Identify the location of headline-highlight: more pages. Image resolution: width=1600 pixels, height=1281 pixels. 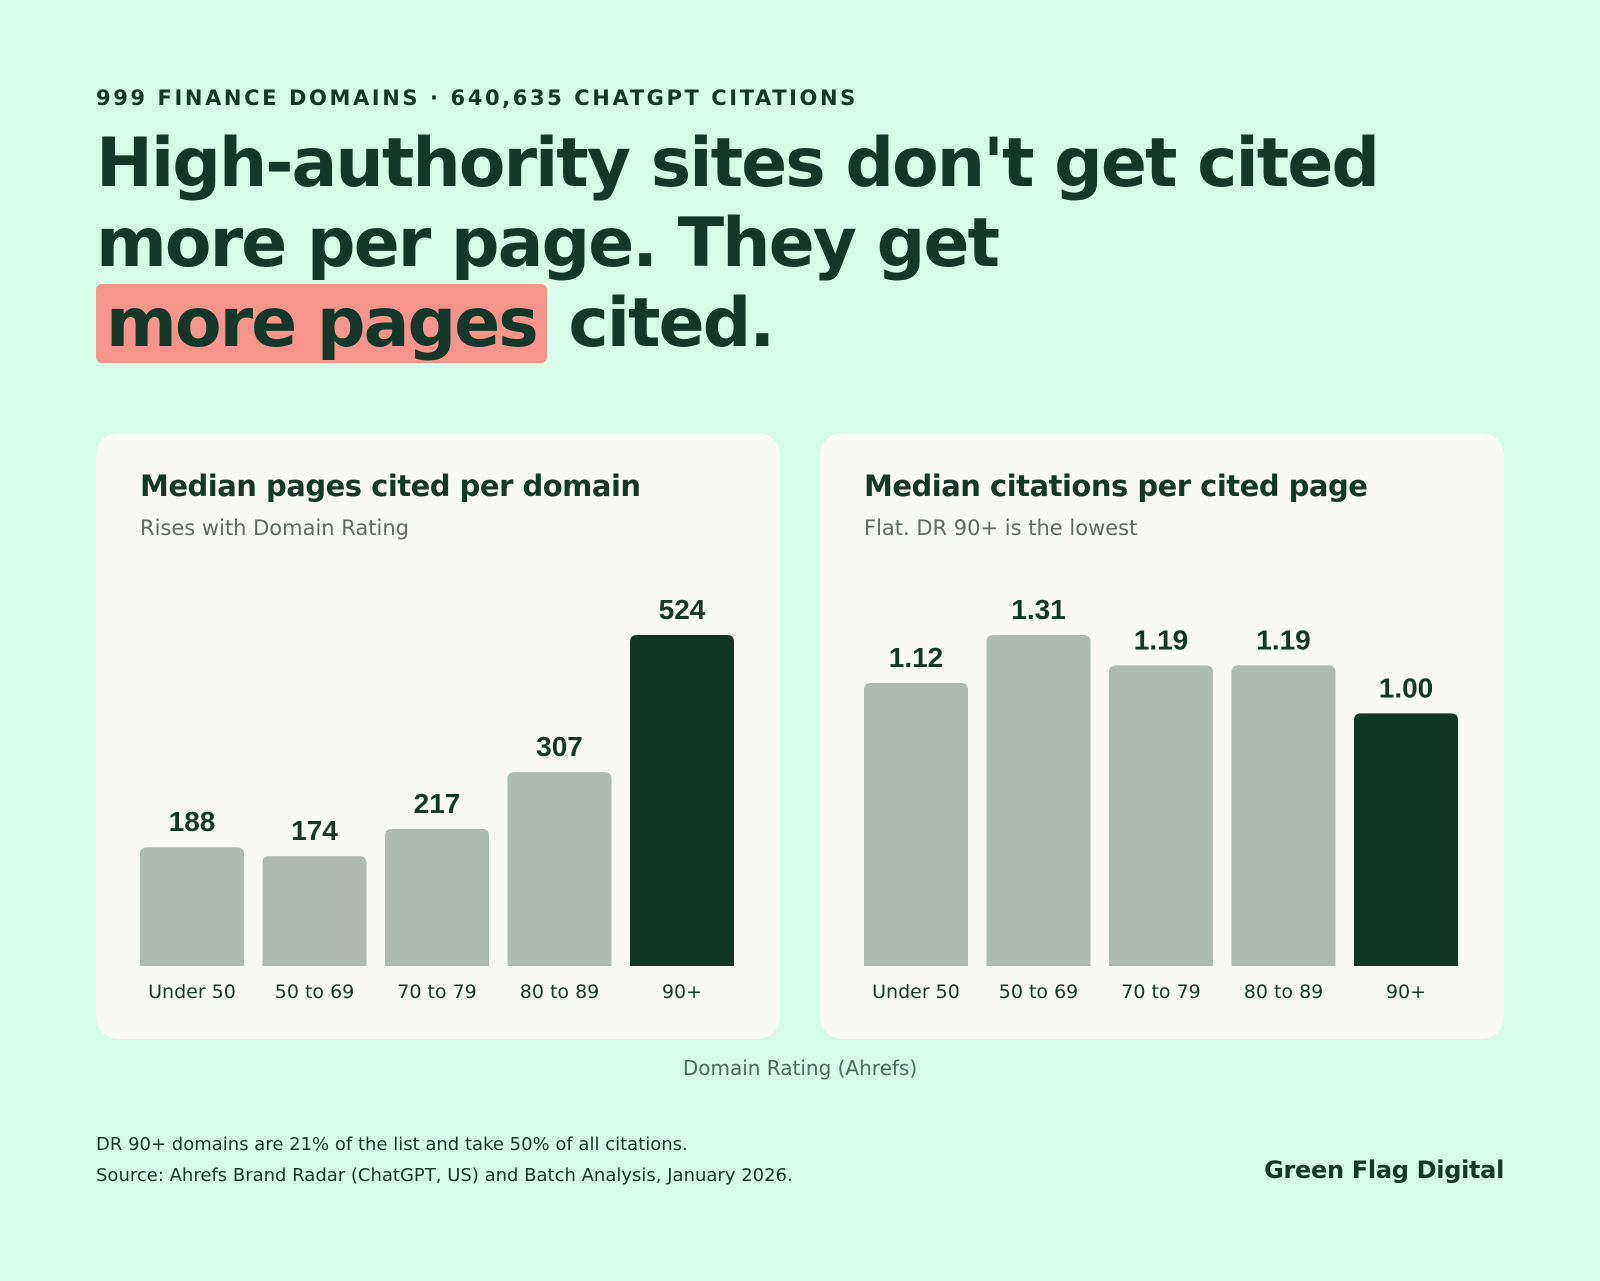
(321, 323).